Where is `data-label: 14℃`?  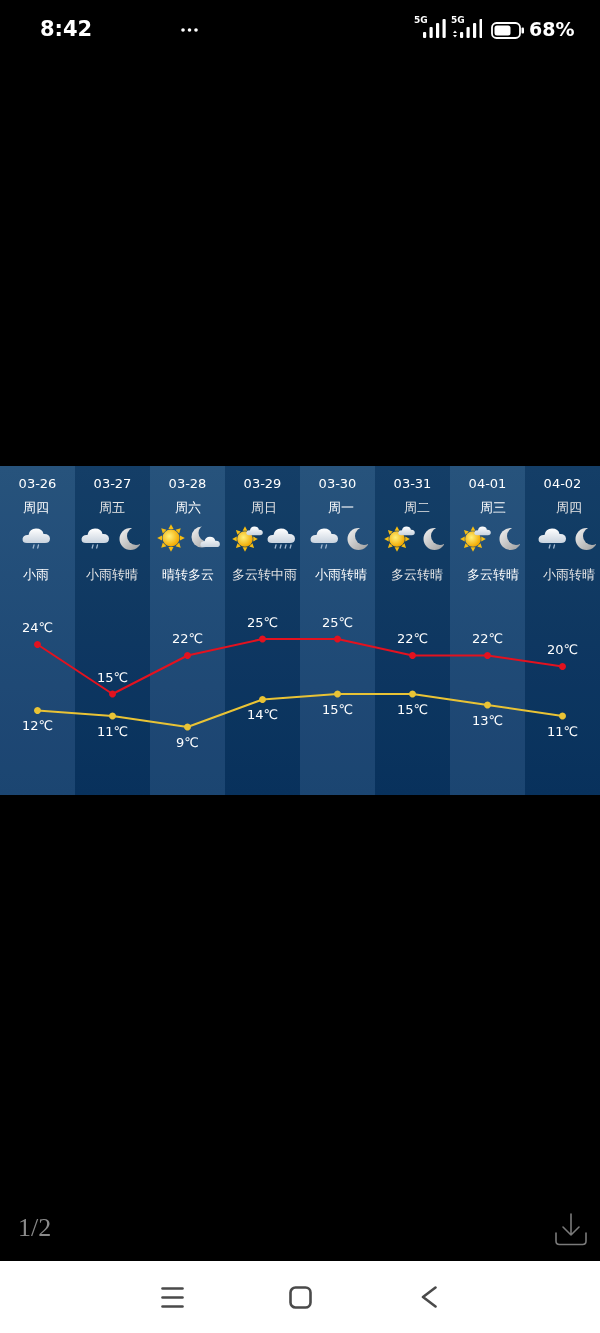
data-label: 14℃ is located at coordinates (262, 714).